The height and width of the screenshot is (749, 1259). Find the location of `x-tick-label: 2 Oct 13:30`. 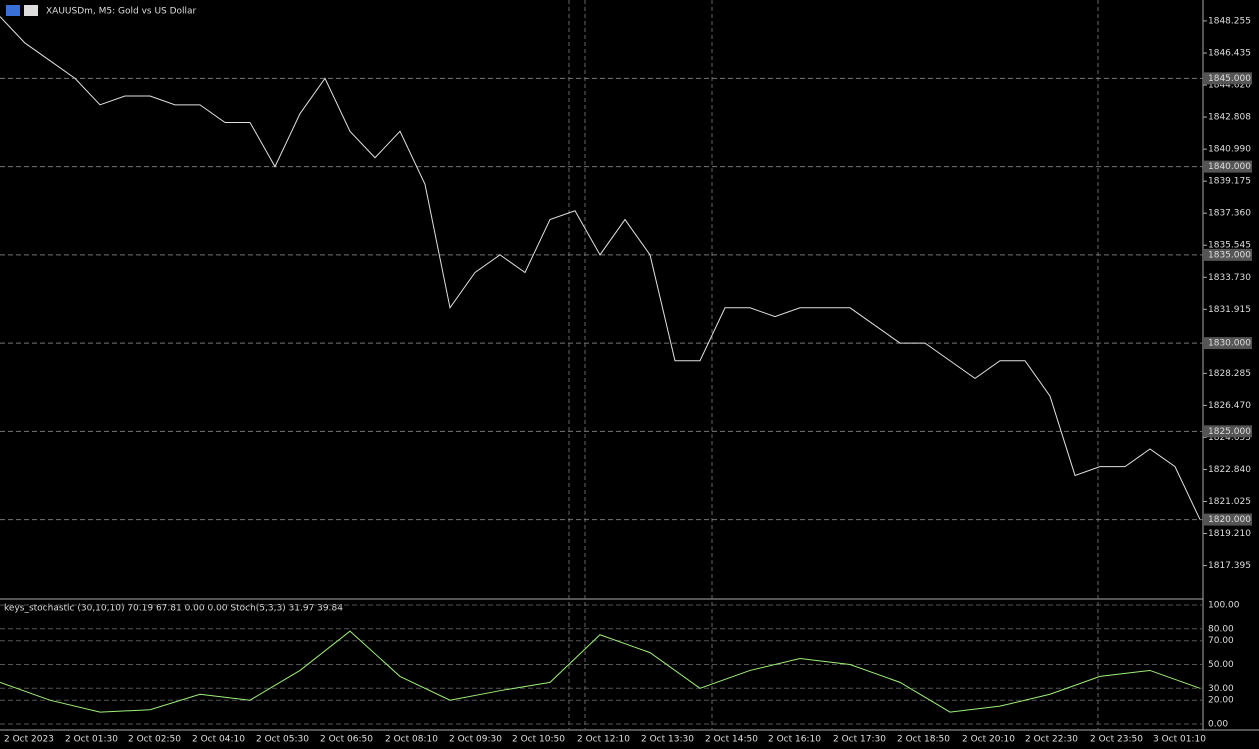

x-tick-label: 2 Oct 13:30 is located at coordinates (667, 740).